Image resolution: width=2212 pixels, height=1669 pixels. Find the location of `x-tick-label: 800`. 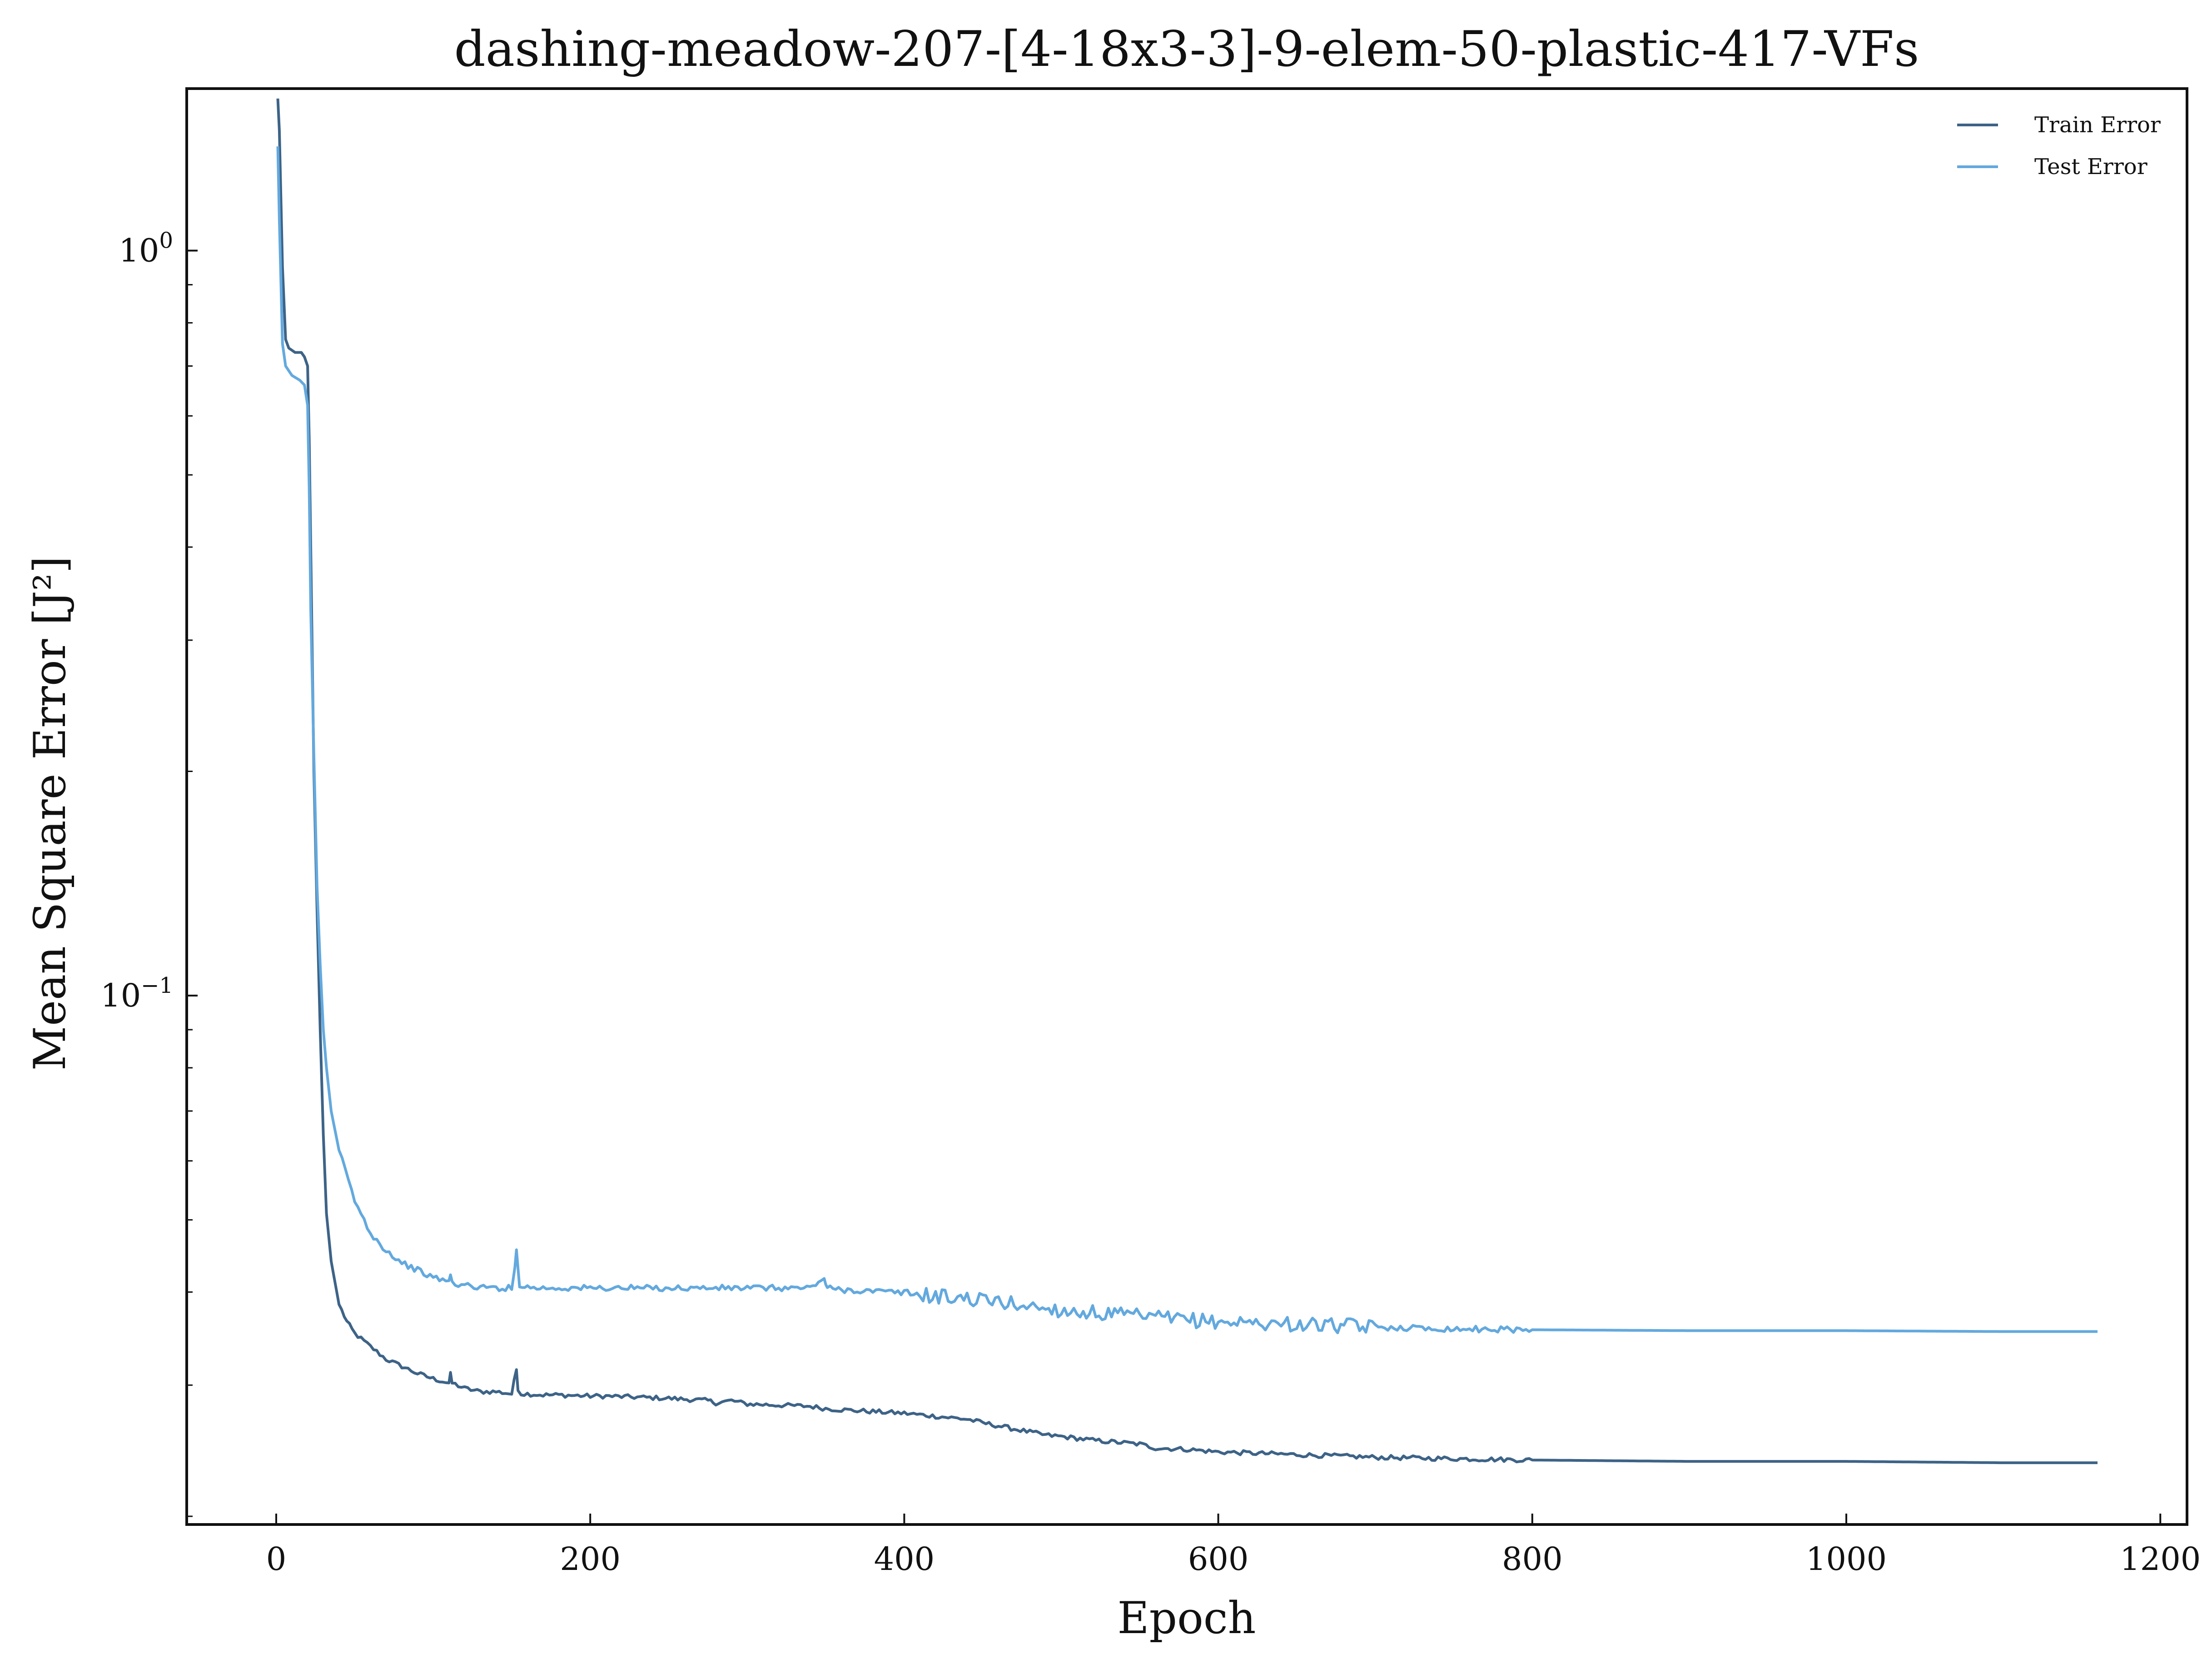

x-tick-label: 800 is located at coordinates (1533, 1559).